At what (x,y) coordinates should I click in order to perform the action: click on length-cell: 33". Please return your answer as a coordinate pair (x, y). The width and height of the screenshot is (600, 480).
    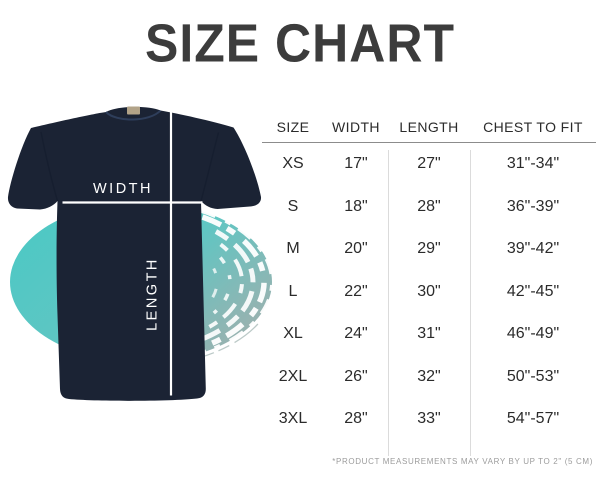
    Looking at the image, I should click on (429, 419).